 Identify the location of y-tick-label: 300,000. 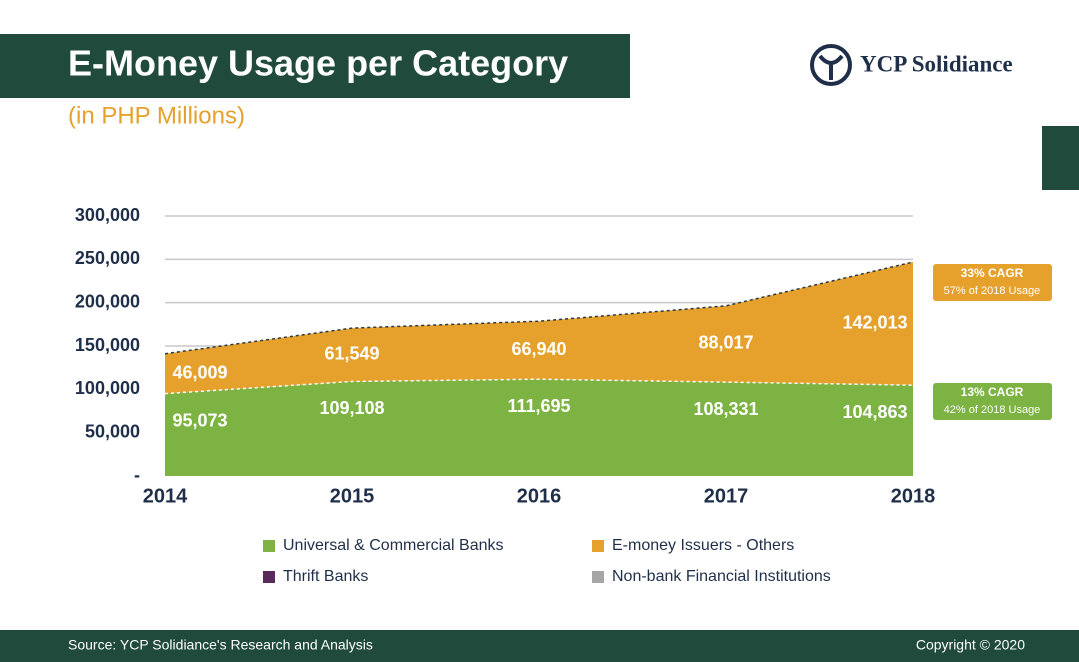
(107, 215).